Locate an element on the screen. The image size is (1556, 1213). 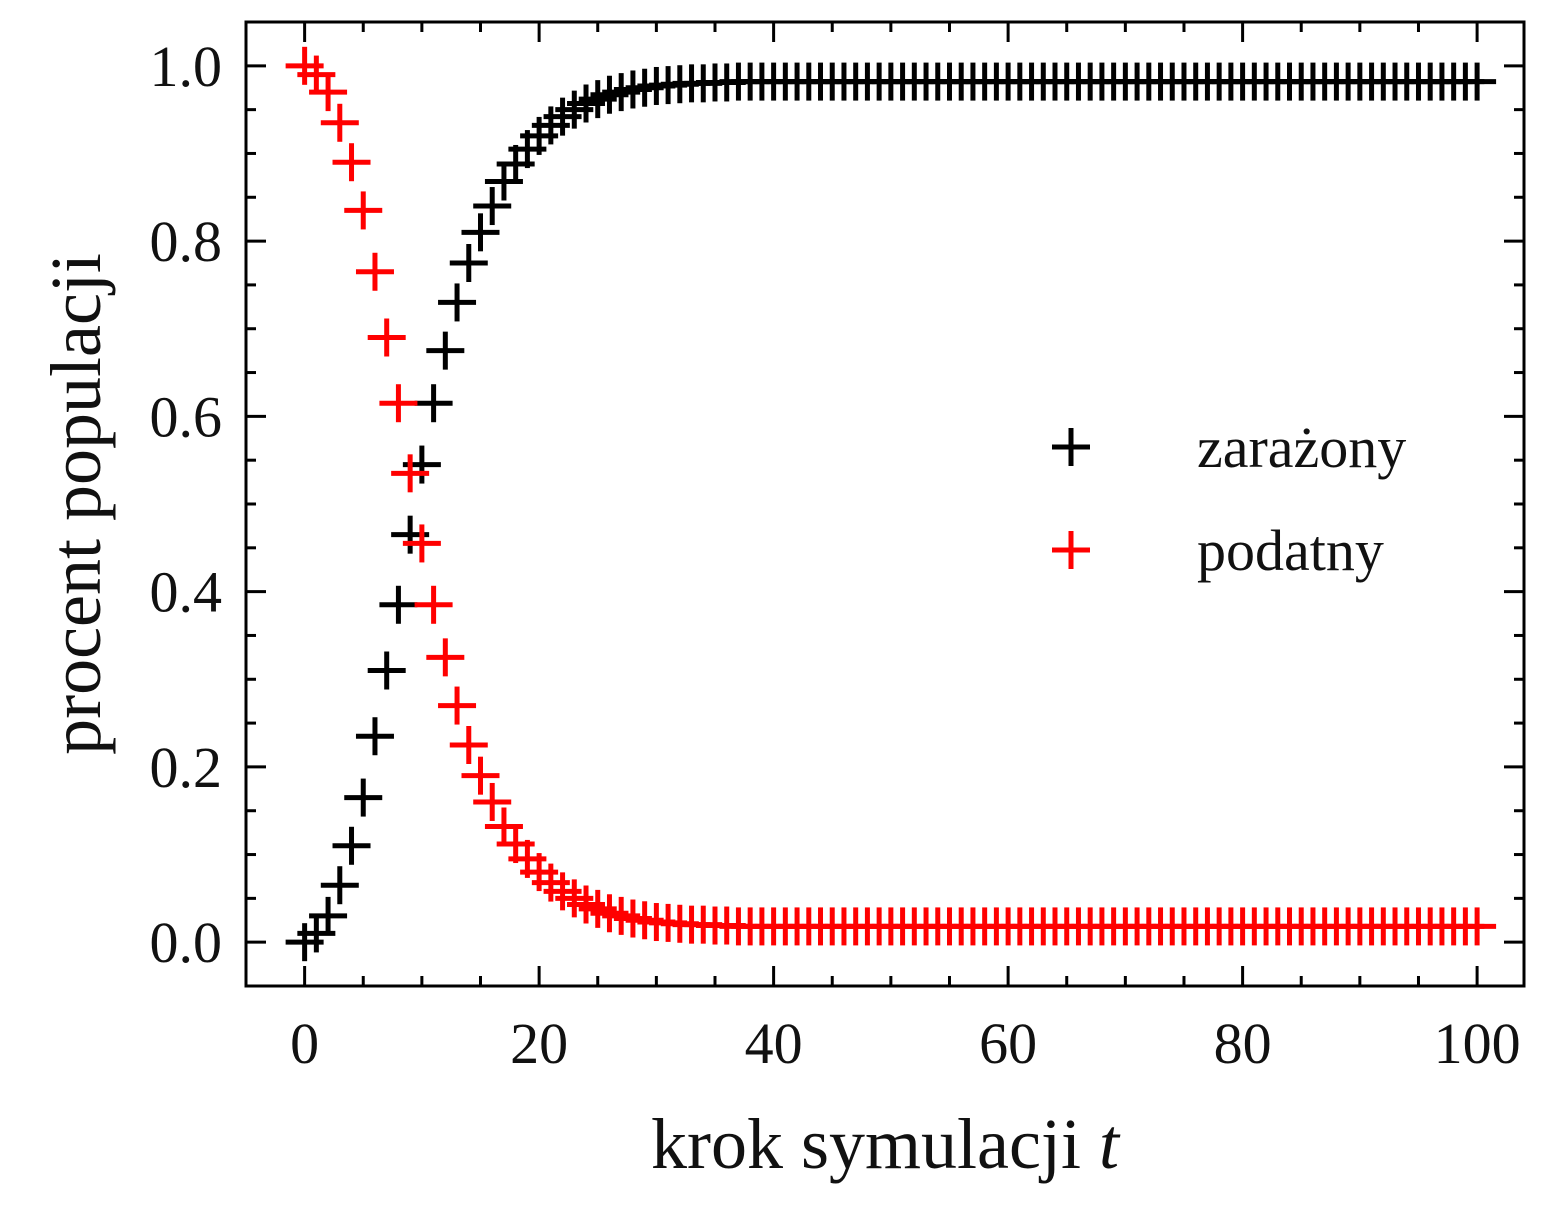
x-tick-label: 40 is located at coordinates (774, 1043).